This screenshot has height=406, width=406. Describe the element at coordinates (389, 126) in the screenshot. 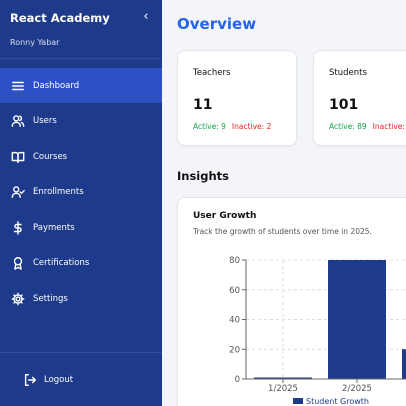

I see `inactive-count: Inactive: 12` at that location.